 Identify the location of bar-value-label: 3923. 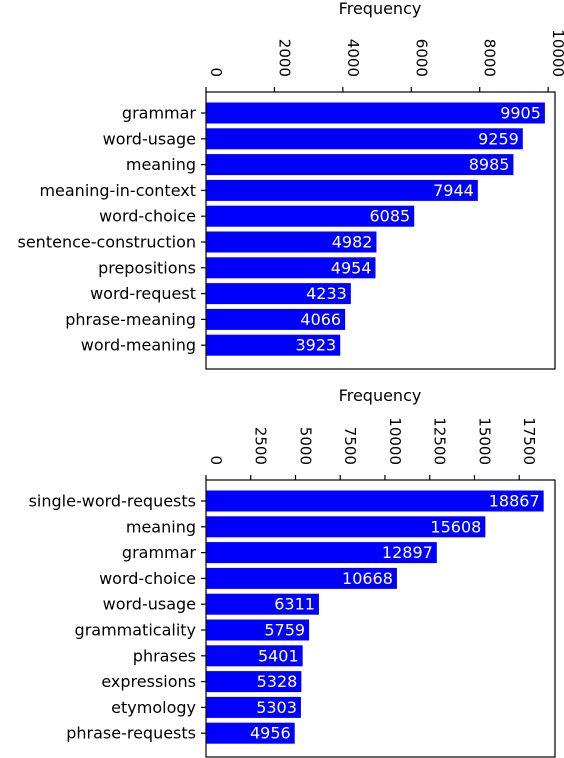
(316, 345).